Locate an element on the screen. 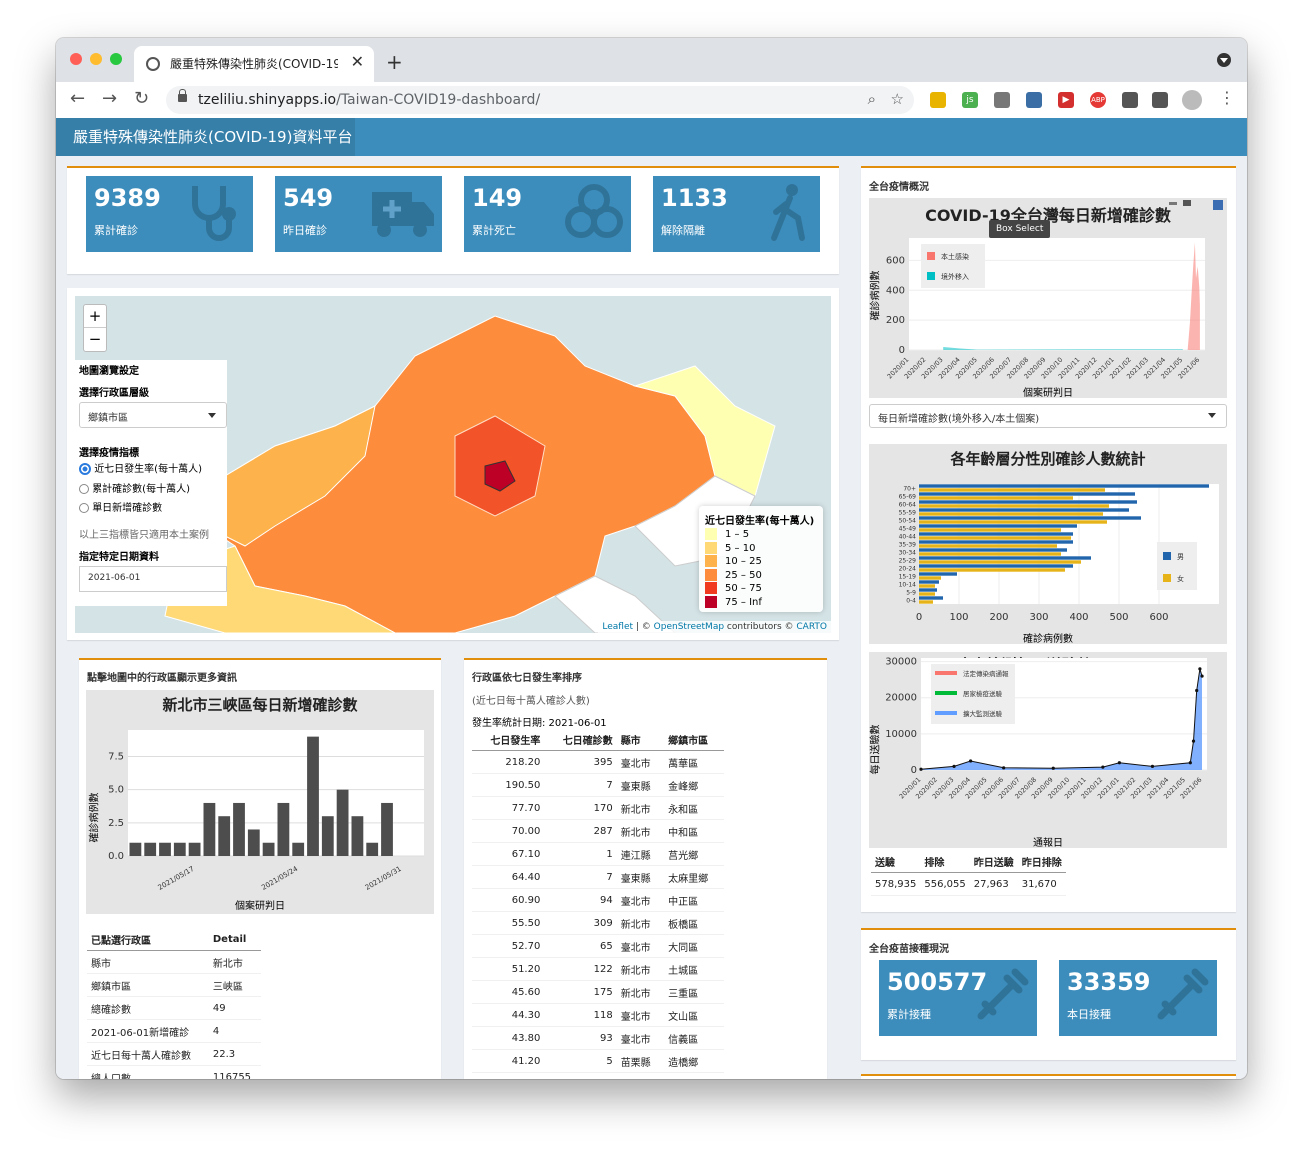 This screenshot has width=1303, height=1154. indicator-option-1: 近七日發生率(每十萬人) is located at coordinates (148, 469).